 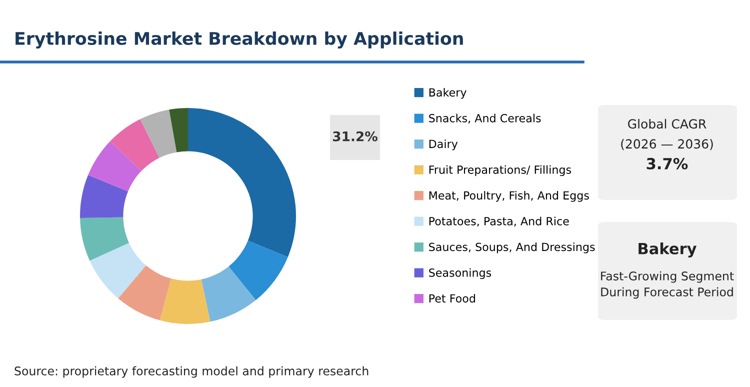 I want to click on chart-title: Erythrosine Market Breakdown by Application, so click(x=239, y=40).